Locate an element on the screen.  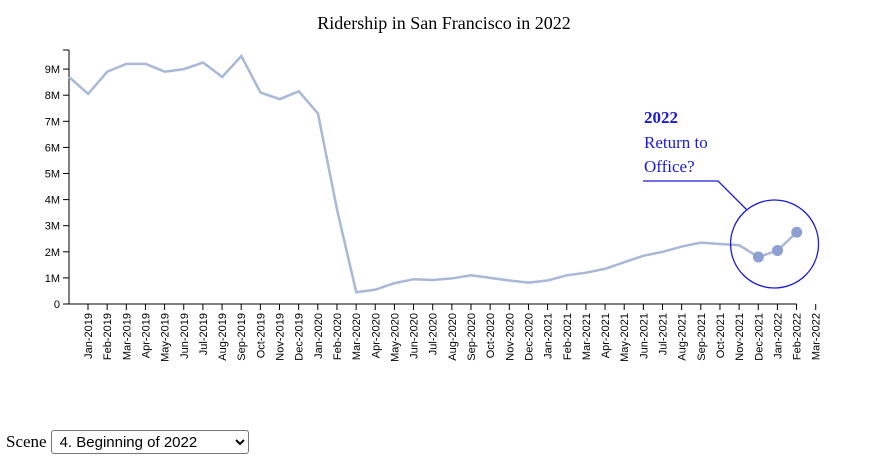
y-tick-label: 2M is located at coordinates (52, 253).